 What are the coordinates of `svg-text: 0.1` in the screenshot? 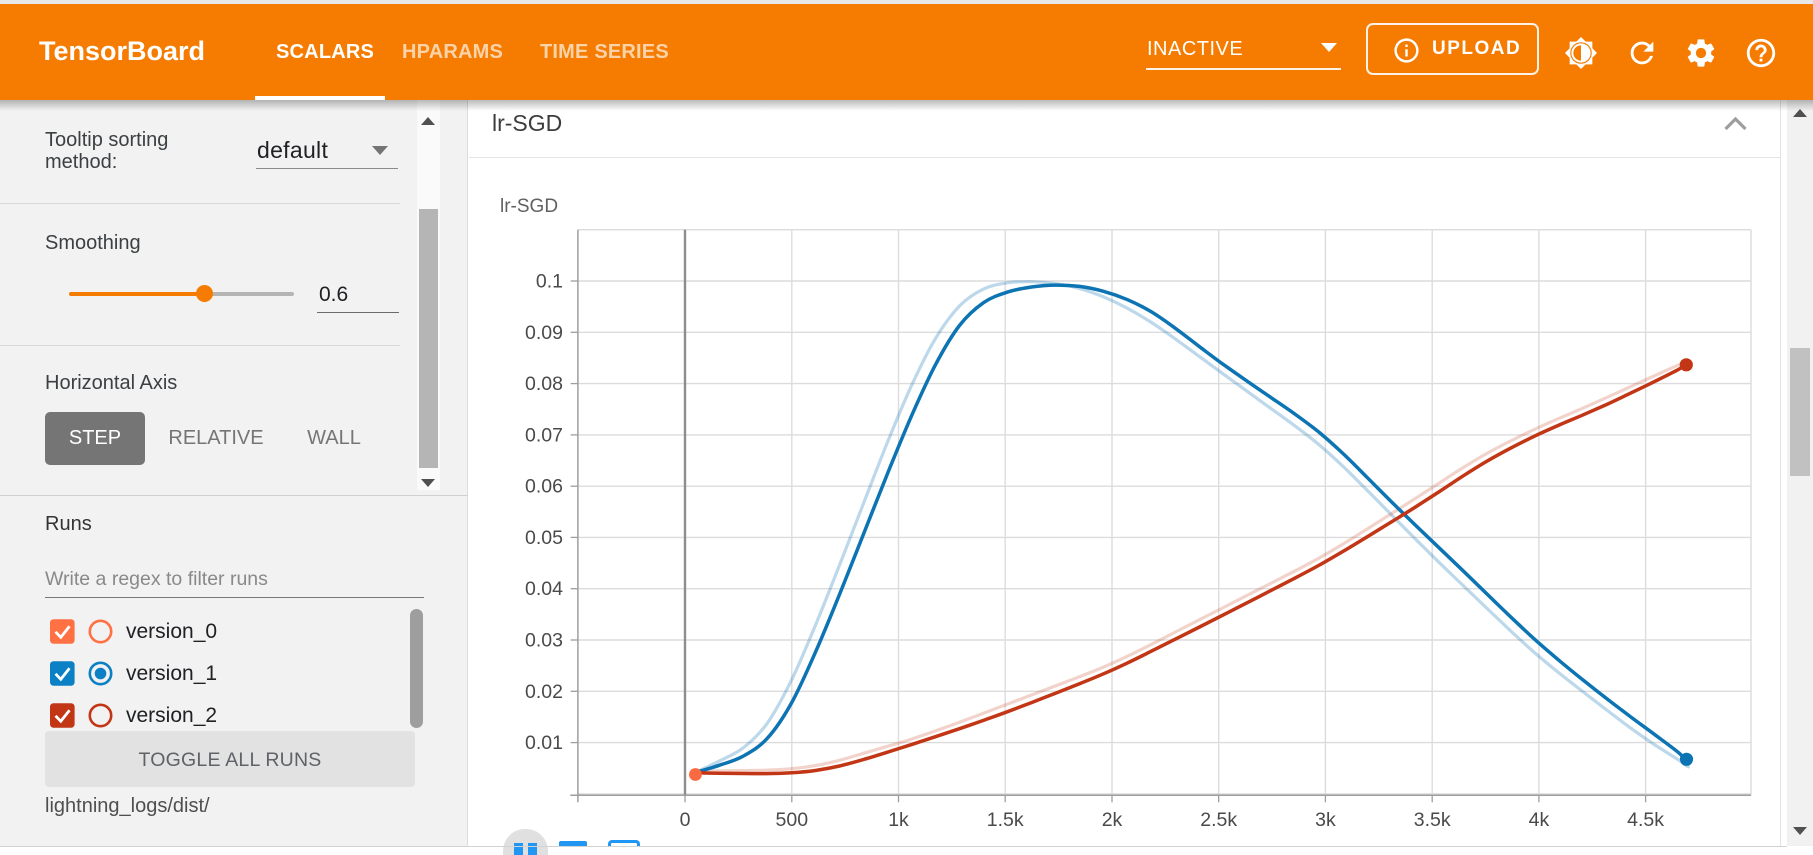 It's located at (549, 282).